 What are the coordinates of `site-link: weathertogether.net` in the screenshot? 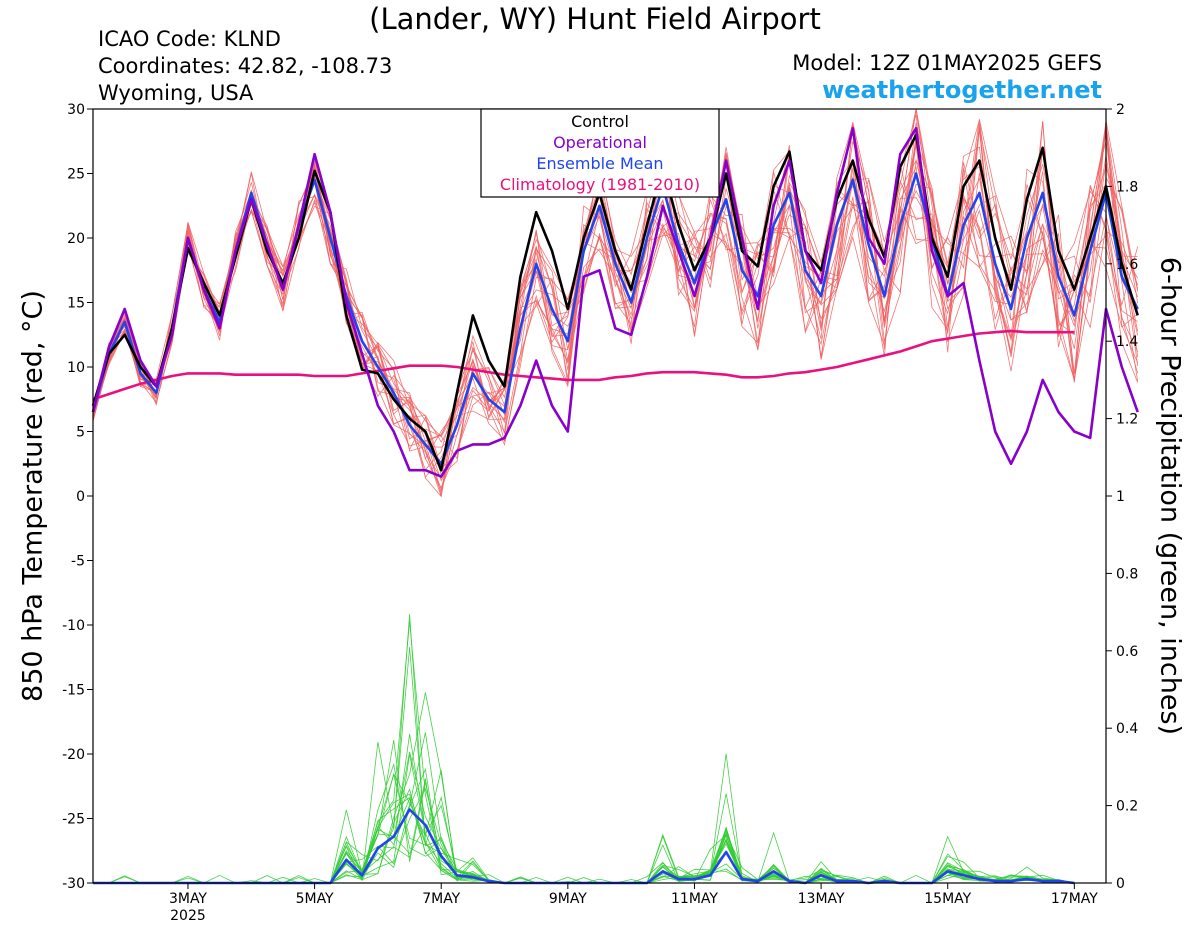 It's located at (962, 90).